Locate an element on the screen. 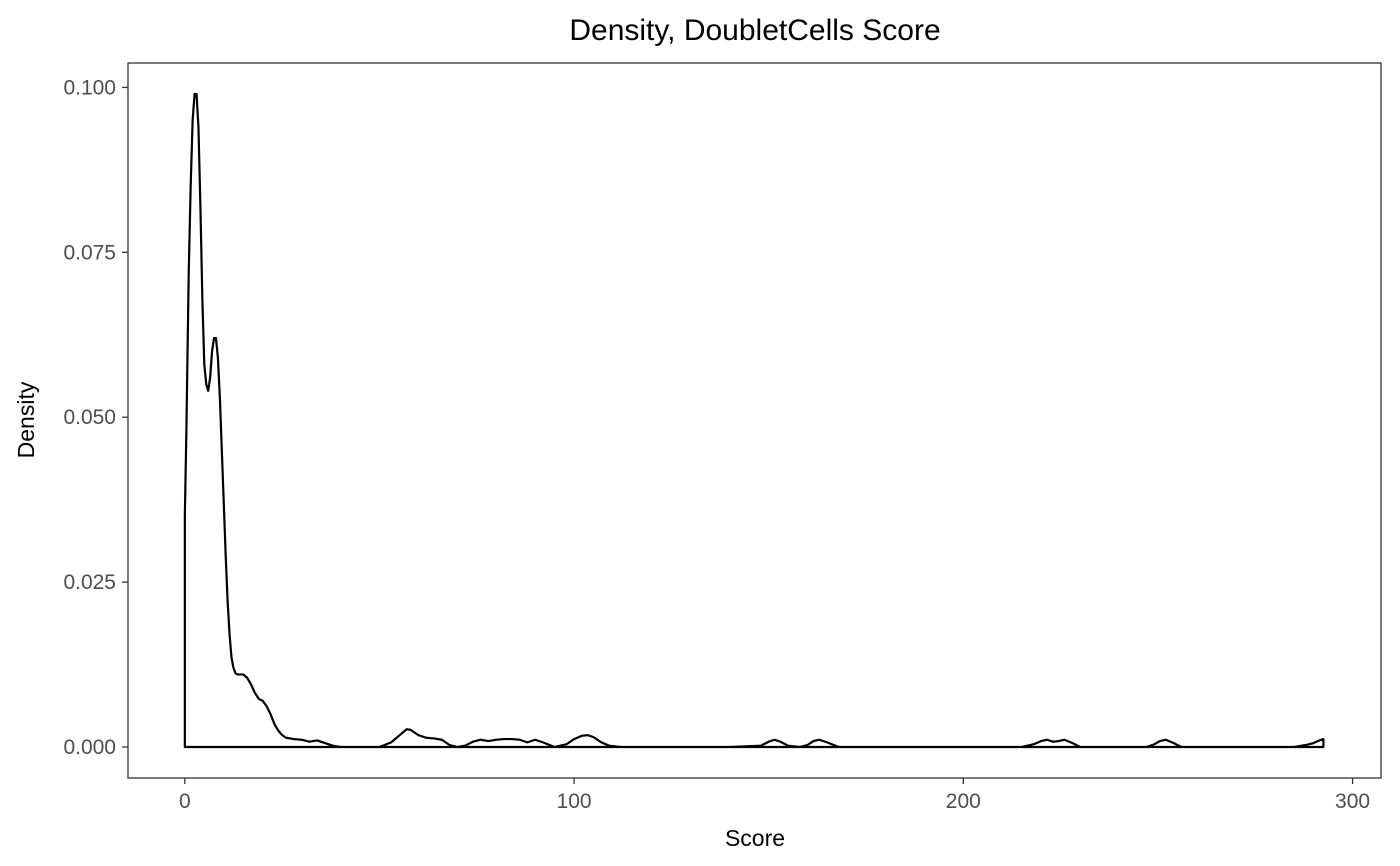 The image size is (1400, 866). x-tick-label: 0 is located at coordinates (185, 801).